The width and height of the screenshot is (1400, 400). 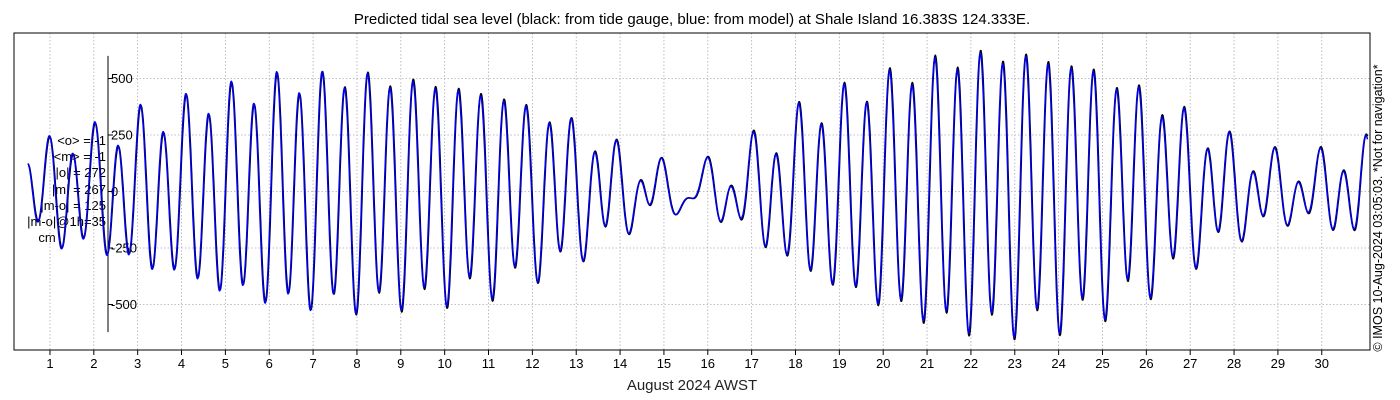 I want to click on x-tick-label: 15, so click(x=664, y=363).